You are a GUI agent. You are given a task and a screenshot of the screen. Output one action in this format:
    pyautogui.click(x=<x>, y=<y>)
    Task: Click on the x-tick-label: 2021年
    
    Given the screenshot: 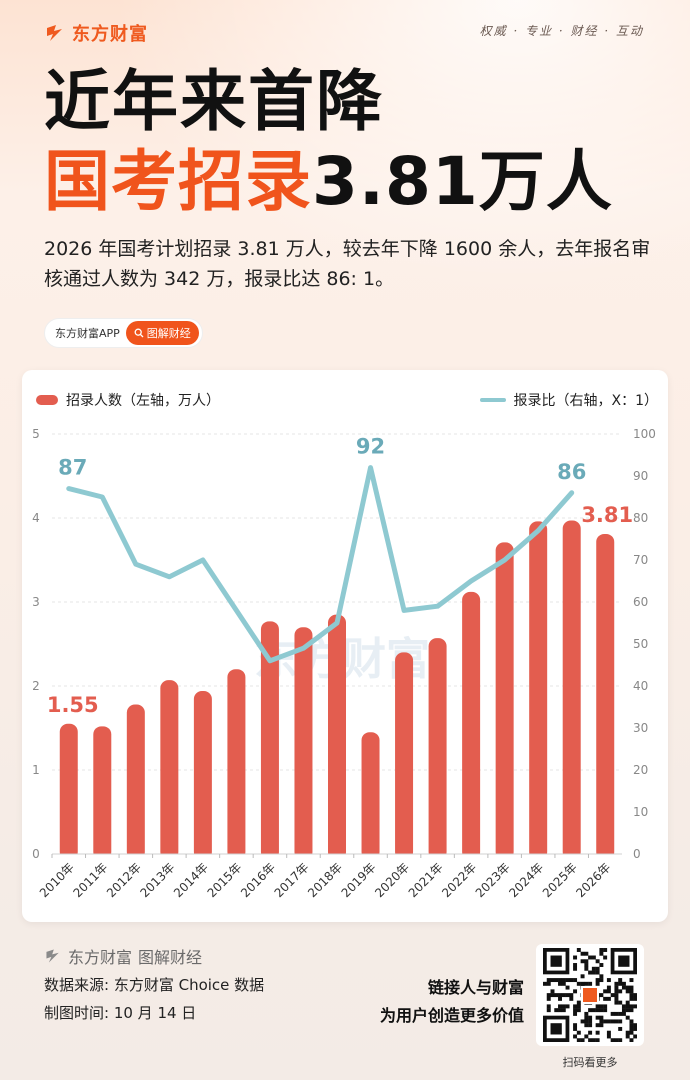 What is the action you would take?
    pyautogui.click(x=426, y=880)
    